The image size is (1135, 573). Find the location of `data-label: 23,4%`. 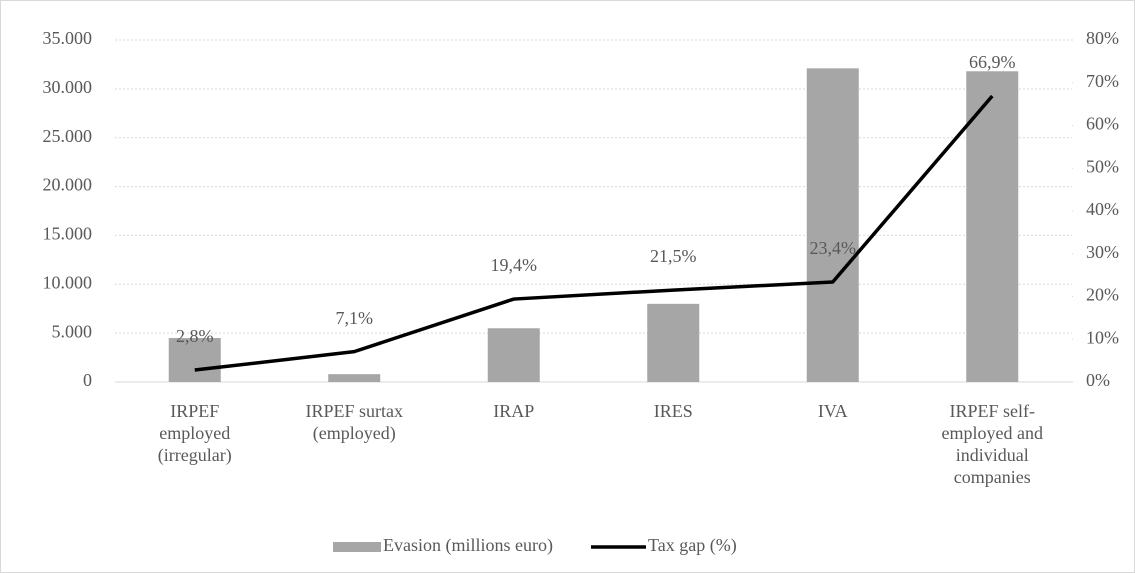

data-label: 23,4% is located at coordinates (833, 248).